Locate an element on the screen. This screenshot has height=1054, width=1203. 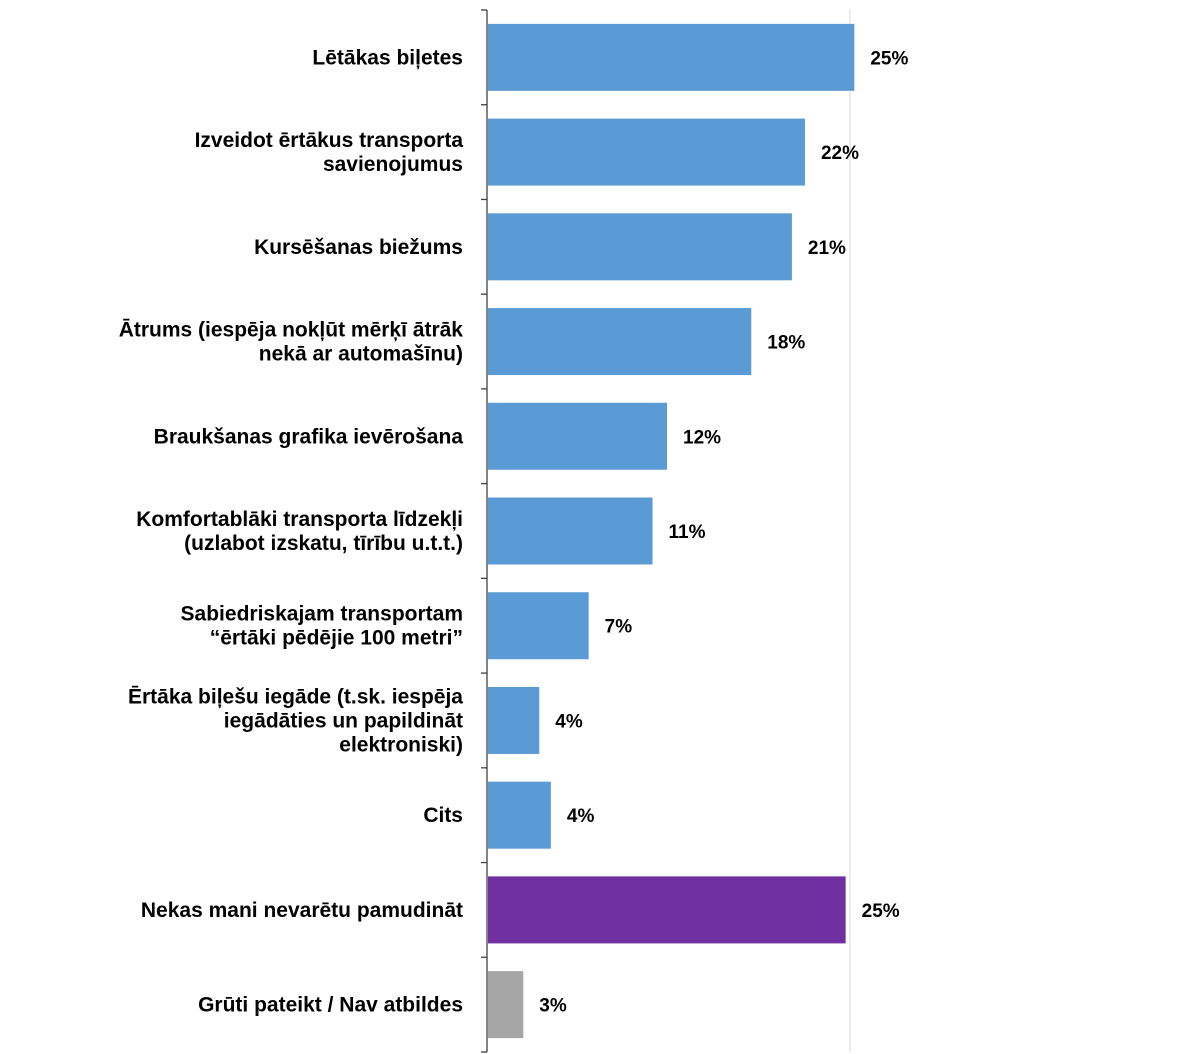
category-label-line: Izveidot ērtākus transporta is located at coordinates (329, 140).